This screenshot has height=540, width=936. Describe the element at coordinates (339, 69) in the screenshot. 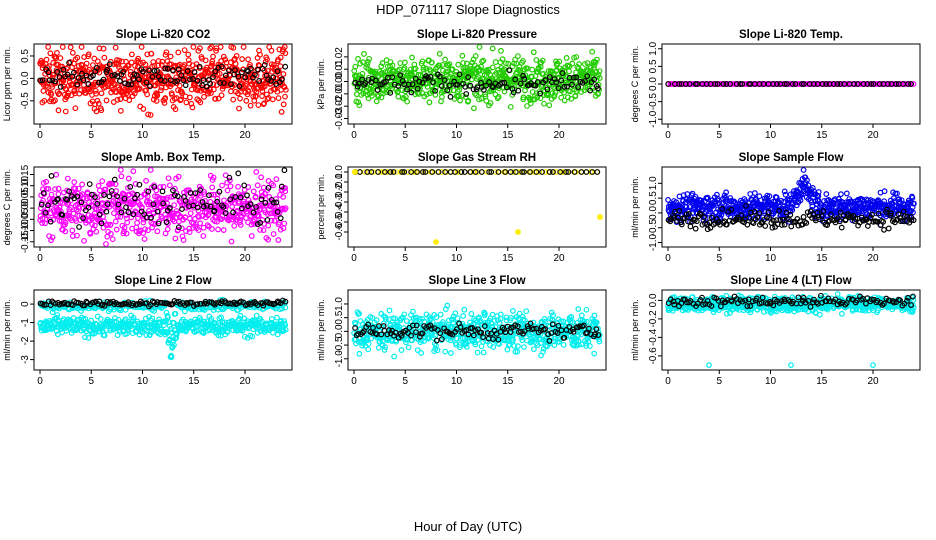

I see `y-tick-label: 0.01` at that location.